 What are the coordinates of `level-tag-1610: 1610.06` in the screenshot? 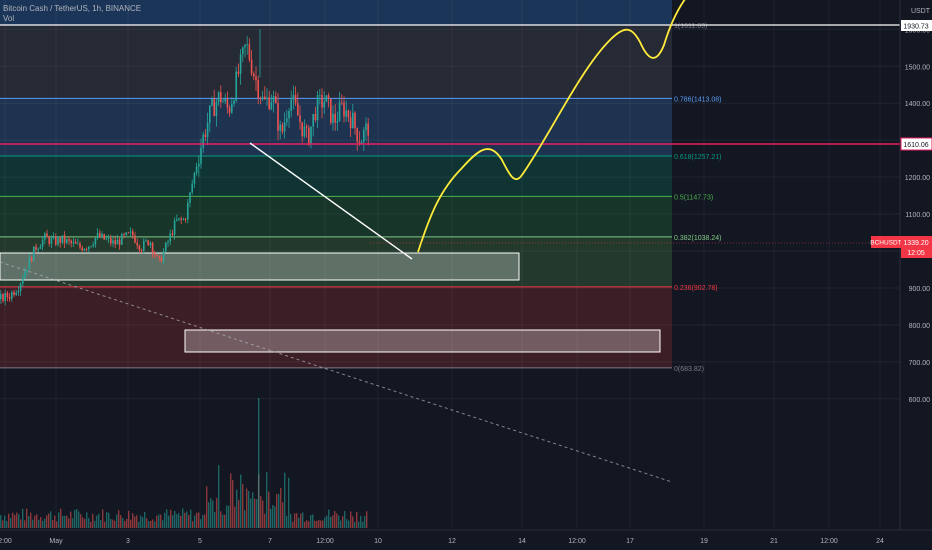 It's located at (916, 144).